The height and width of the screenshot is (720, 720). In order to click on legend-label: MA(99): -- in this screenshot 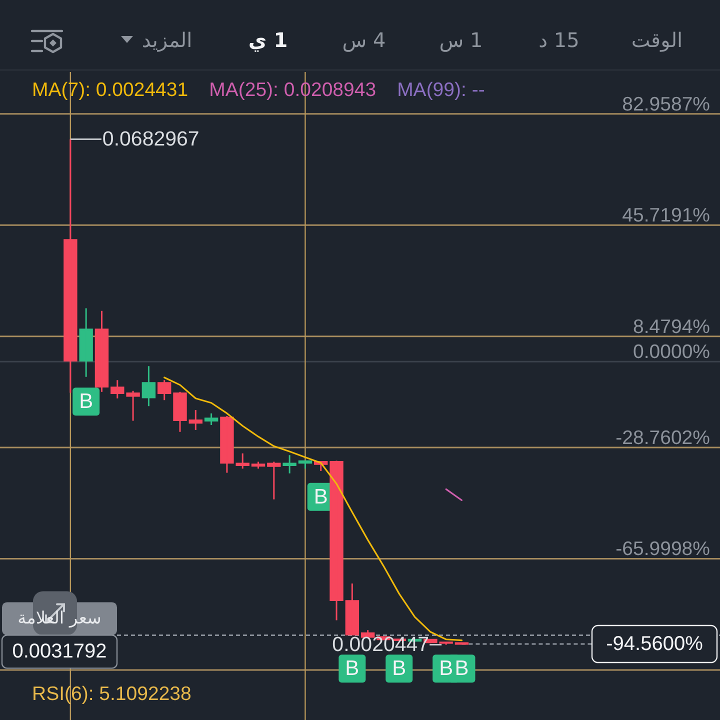, I will do `click(441, 90)`.